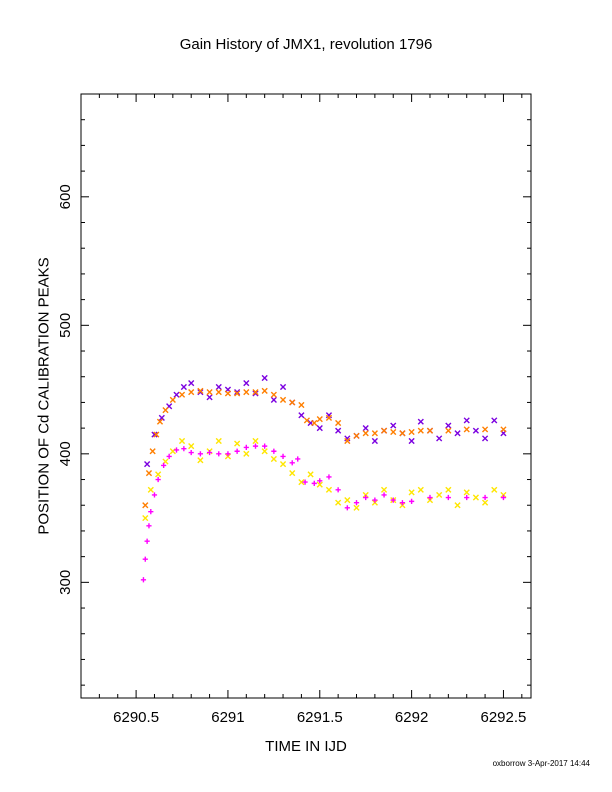 This screenshot has width=612, height=792. What do you see at coordinates (541, 763) in the screenshot?
I see `footer-stamp: oxborrow 3-Apr-2017 14:44` at bounding box center [541, 763].